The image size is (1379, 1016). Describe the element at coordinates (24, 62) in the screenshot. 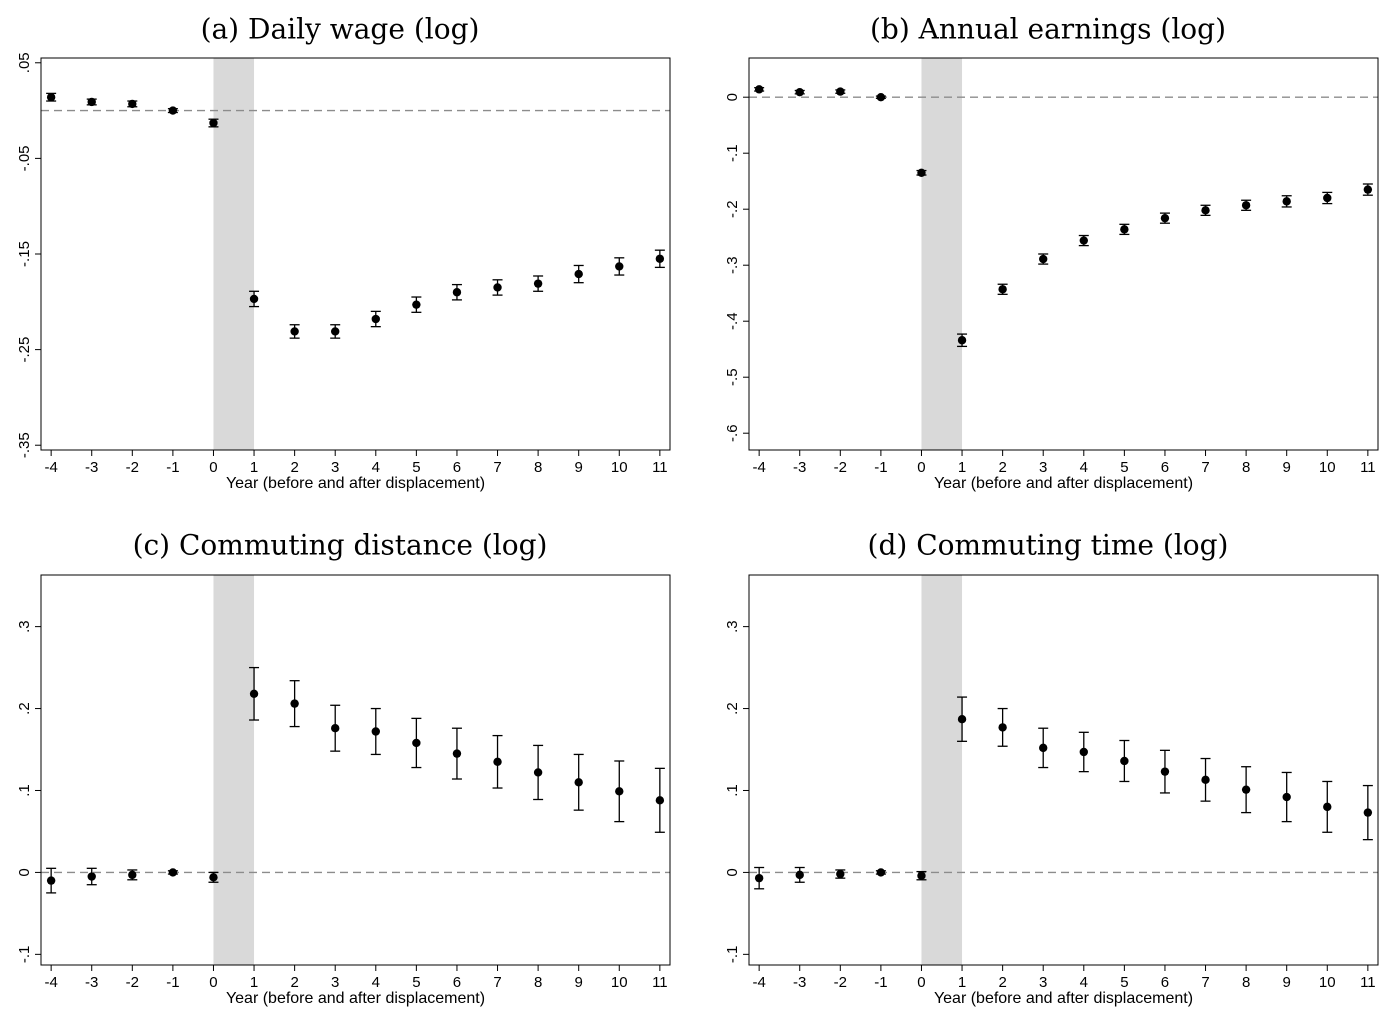

I see `y-tick-label: .05` at that location.